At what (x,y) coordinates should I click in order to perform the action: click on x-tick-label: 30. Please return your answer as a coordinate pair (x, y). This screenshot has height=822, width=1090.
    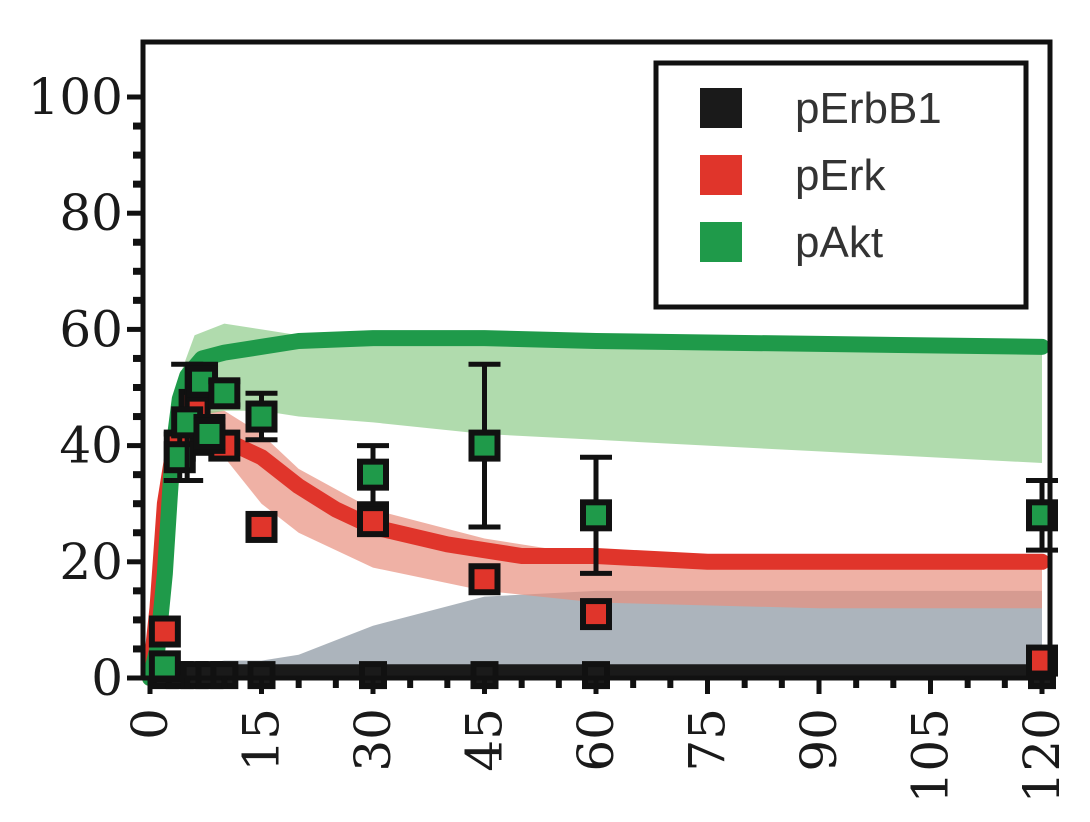
    Looking at the image, I should click on (373, 740).